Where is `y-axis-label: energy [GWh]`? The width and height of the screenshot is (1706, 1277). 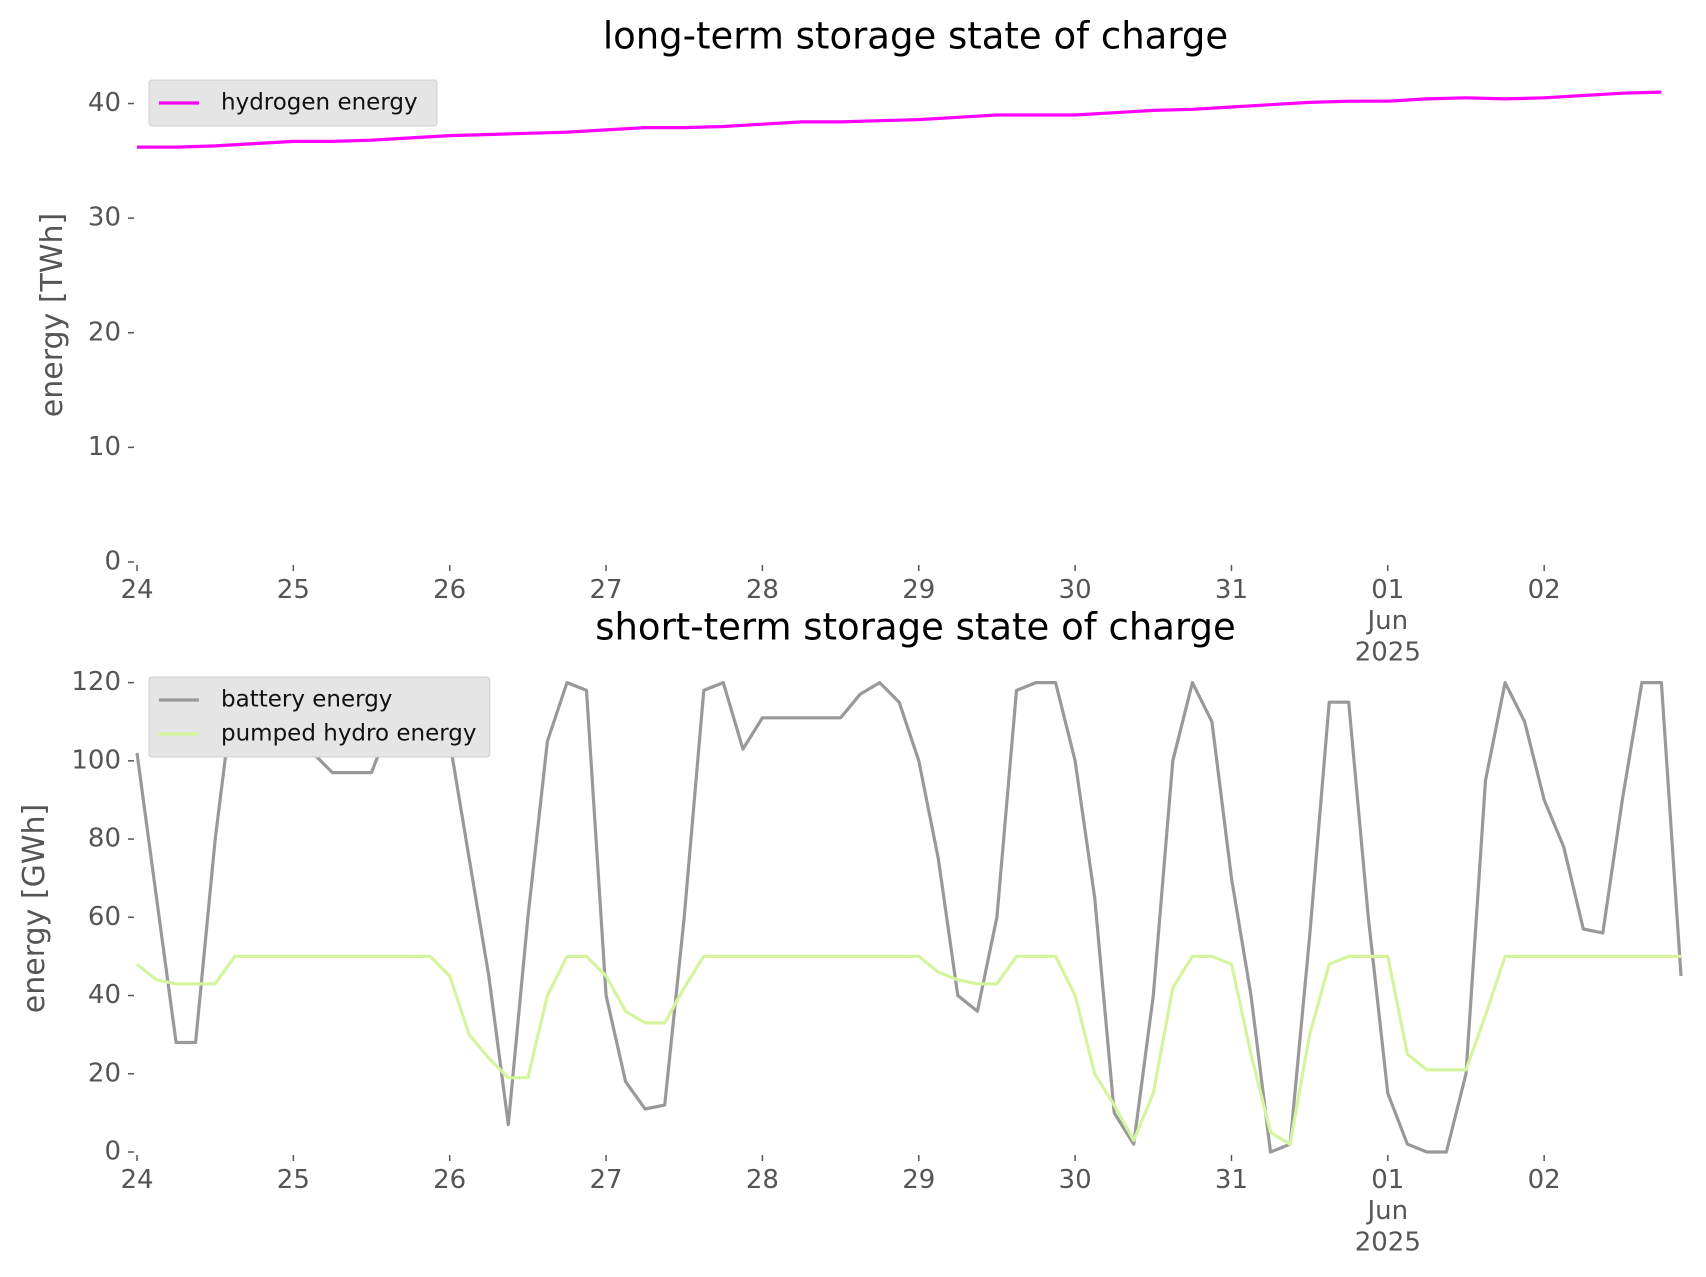
y-axis-label: energy [GWh] is located at coordinates (34, 908).